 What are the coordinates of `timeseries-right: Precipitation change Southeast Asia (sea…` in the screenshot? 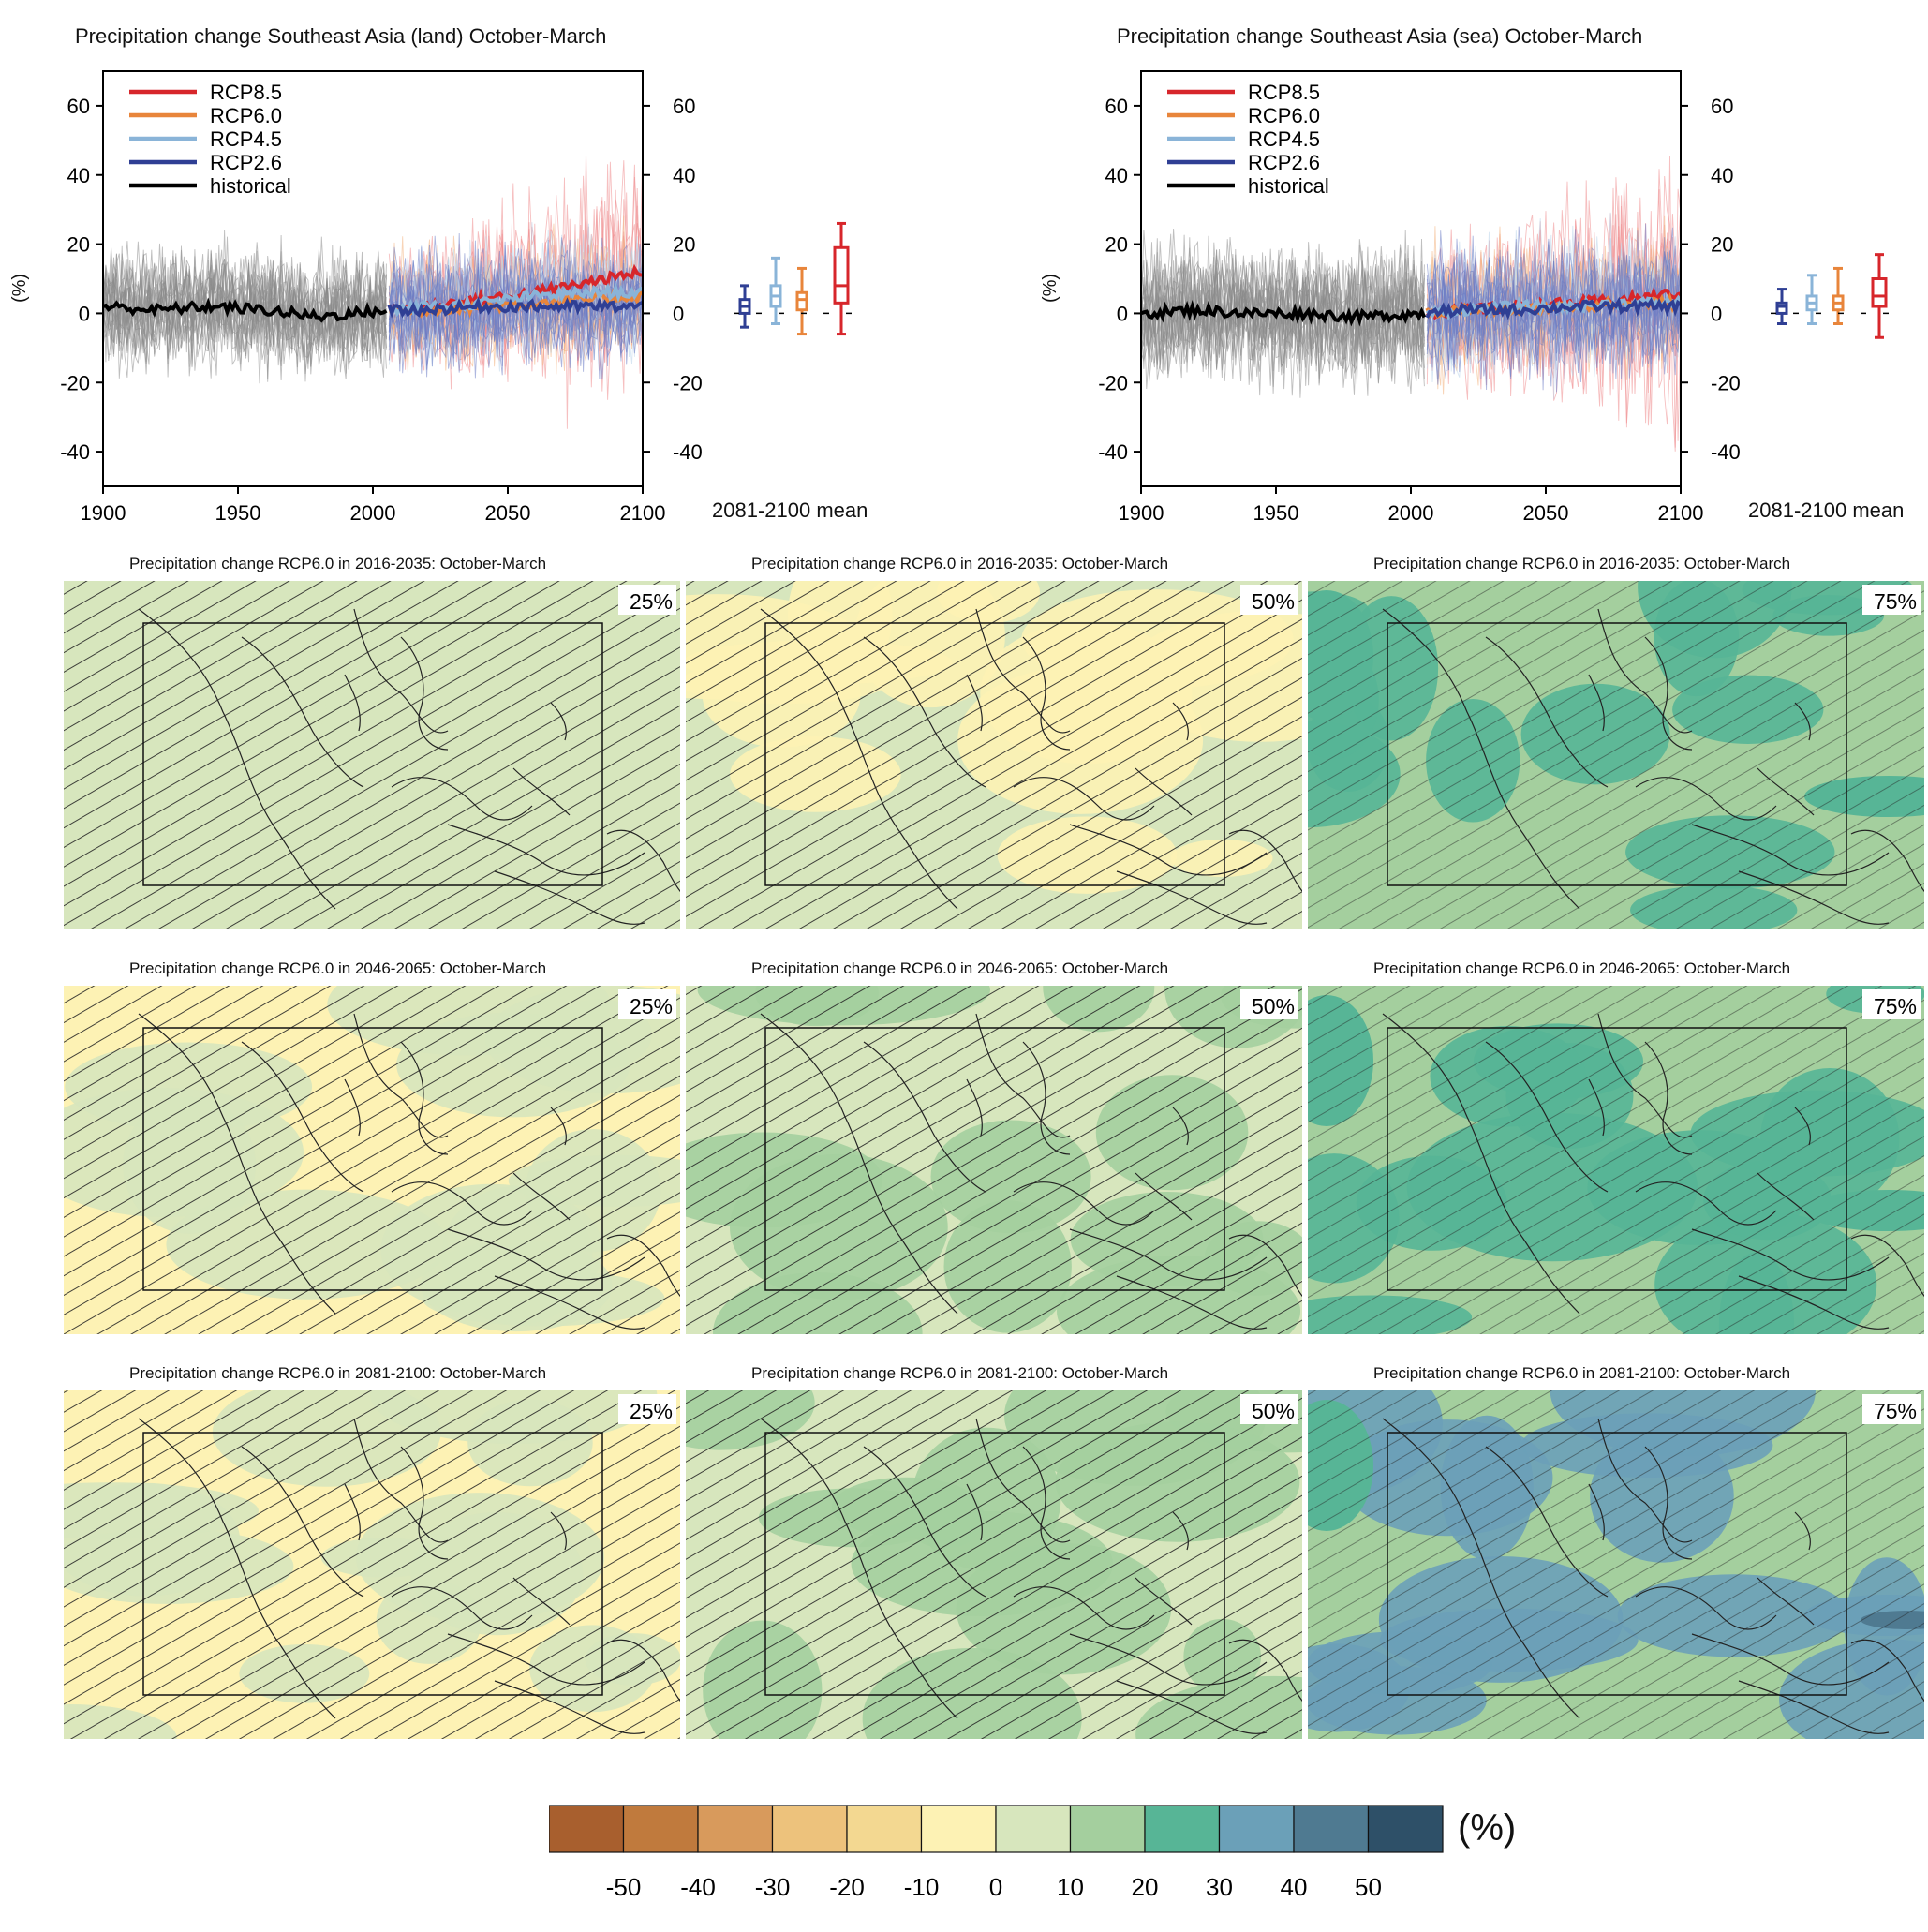 It's located at (1484, 267).